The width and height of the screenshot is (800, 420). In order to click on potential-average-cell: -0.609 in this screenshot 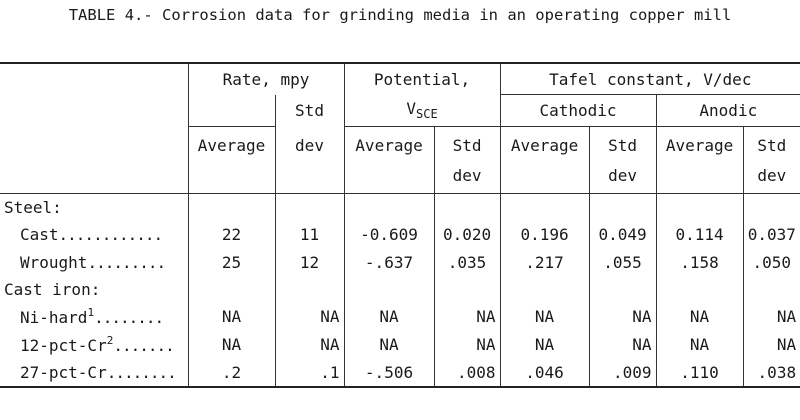, I will do `click(389, 234)`.